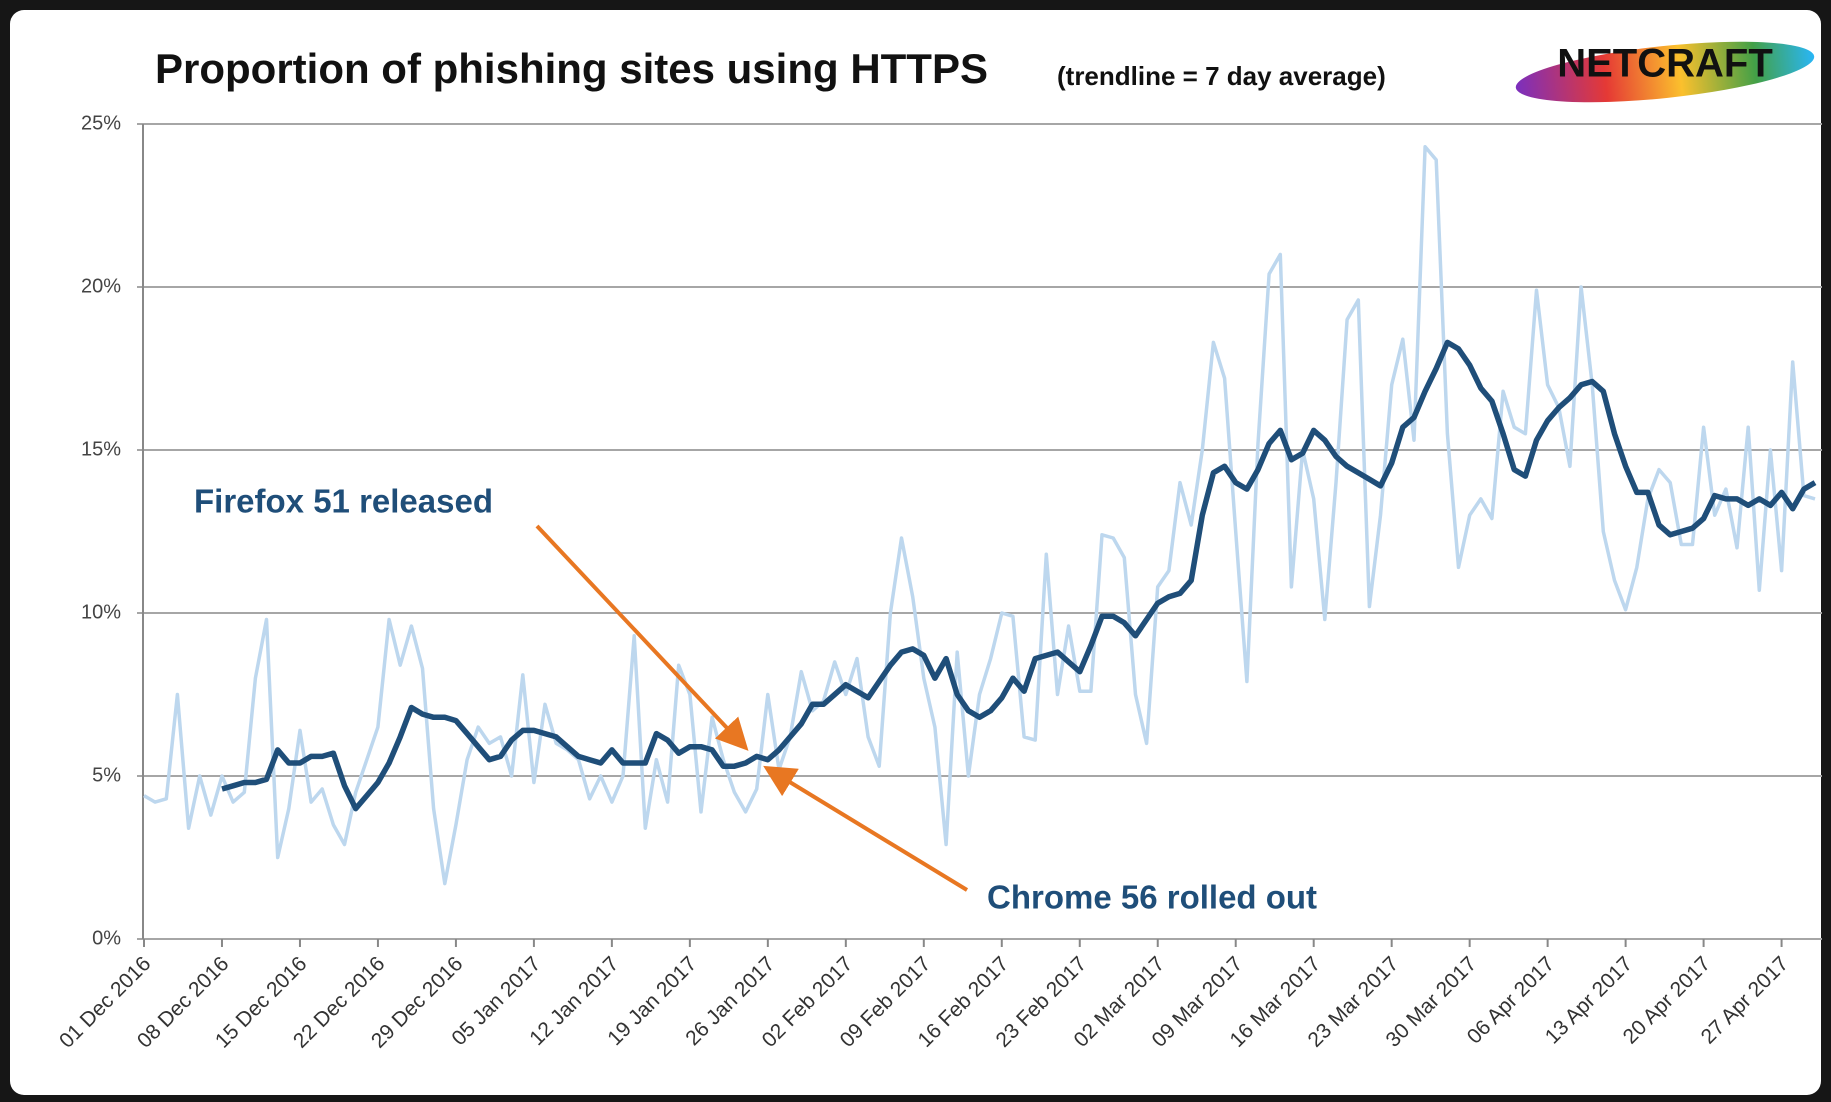 The width and height of the screenshot is (1831, 1102). Describe the element at coordinates (101, 286) in the screenshot. I see `y-tick-label: 20%` at that location.